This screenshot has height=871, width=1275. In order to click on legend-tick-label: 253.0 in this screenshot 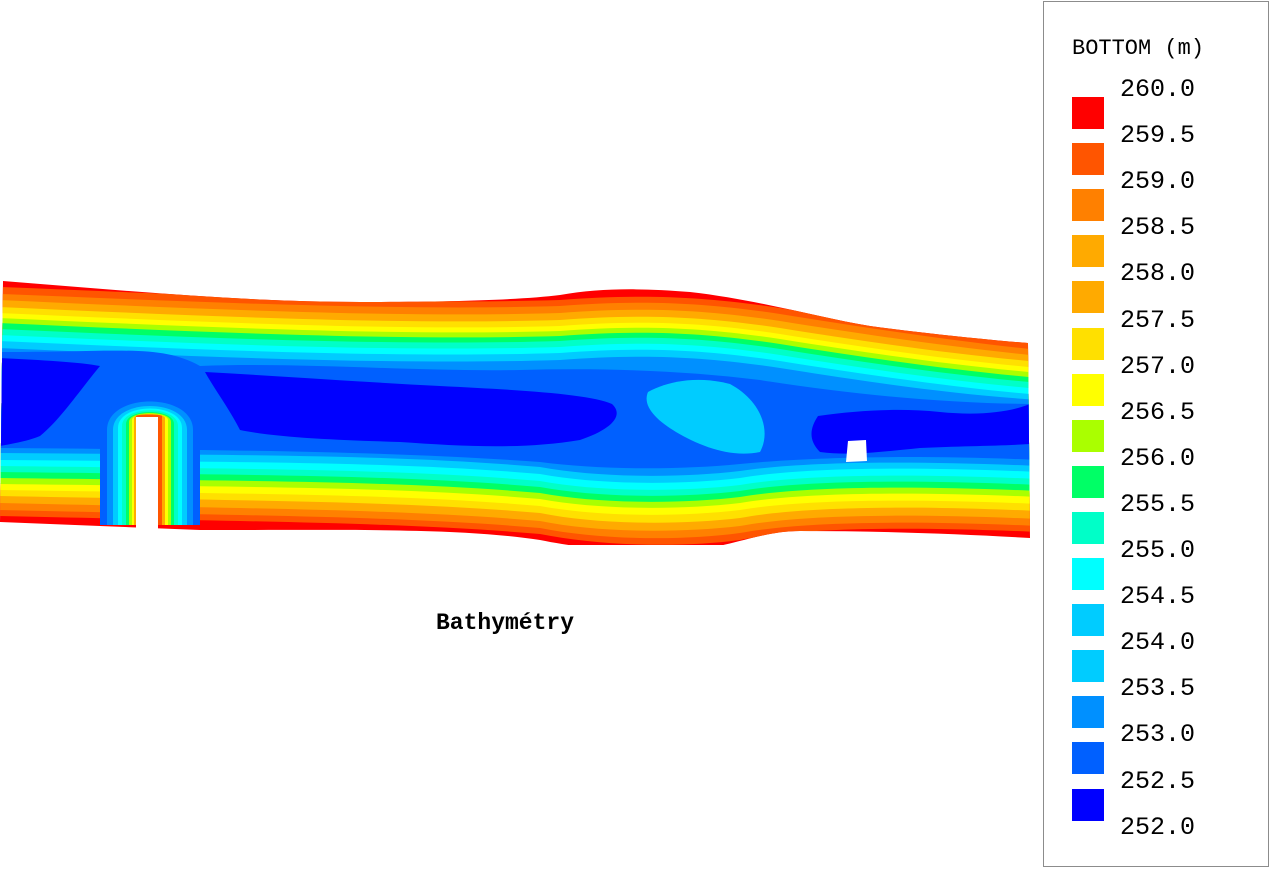, I will do `click(1158, 735)`.